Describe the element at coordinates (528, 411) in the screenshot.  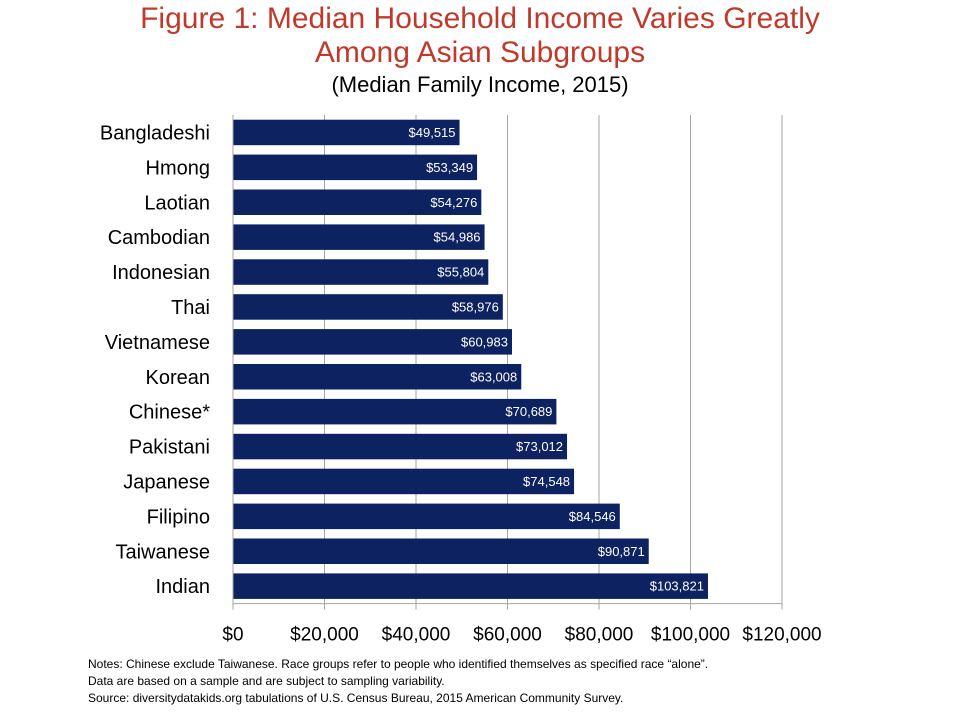
I see `data-label: $70,689` at that location.